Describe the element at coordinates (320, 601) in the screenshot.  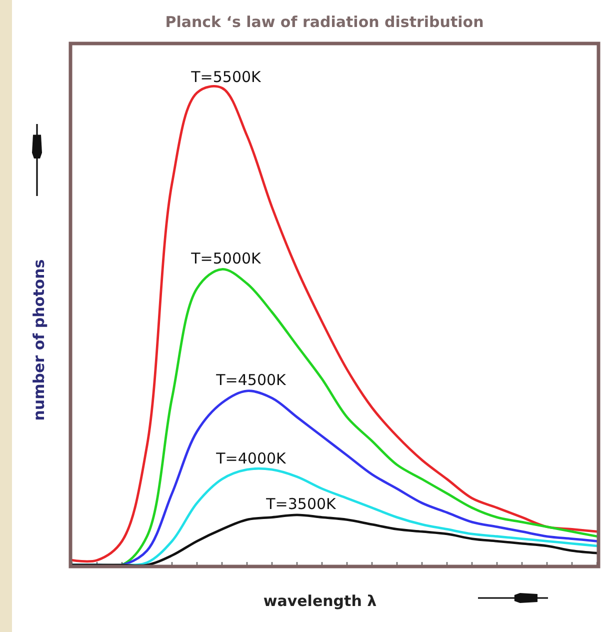
I see `x-axis-title: wavelength λ` at that location.